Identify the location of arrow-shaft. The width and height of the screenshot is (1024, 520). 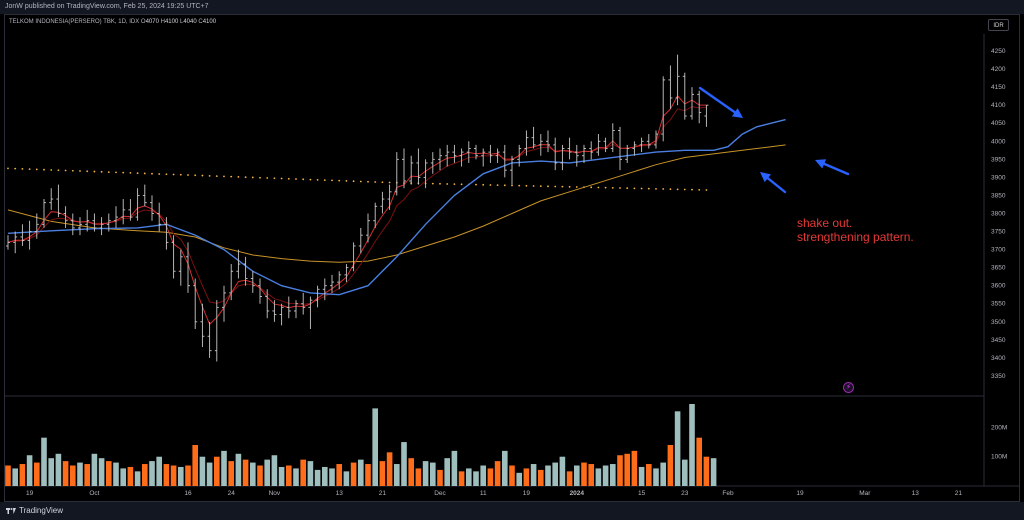
(776, 185).